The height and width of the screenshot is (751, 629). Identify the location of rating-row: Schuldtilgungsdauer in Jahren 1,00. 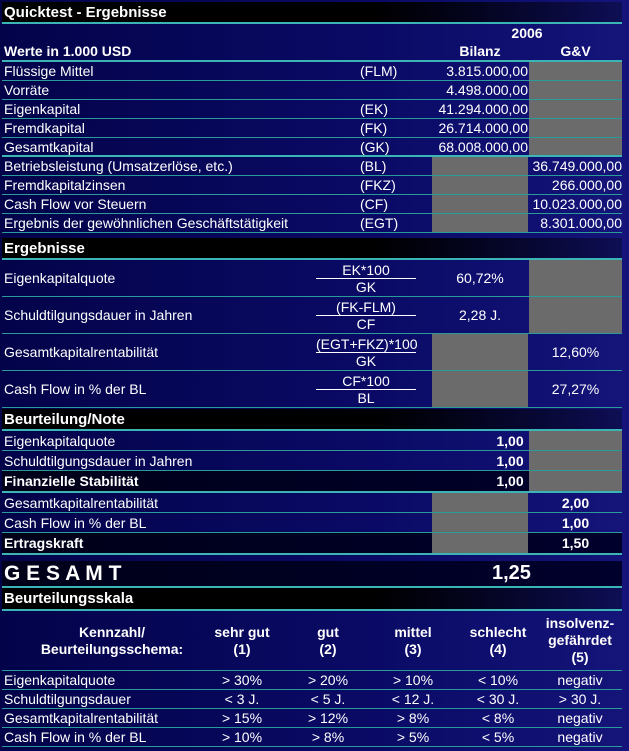
(312, 461).